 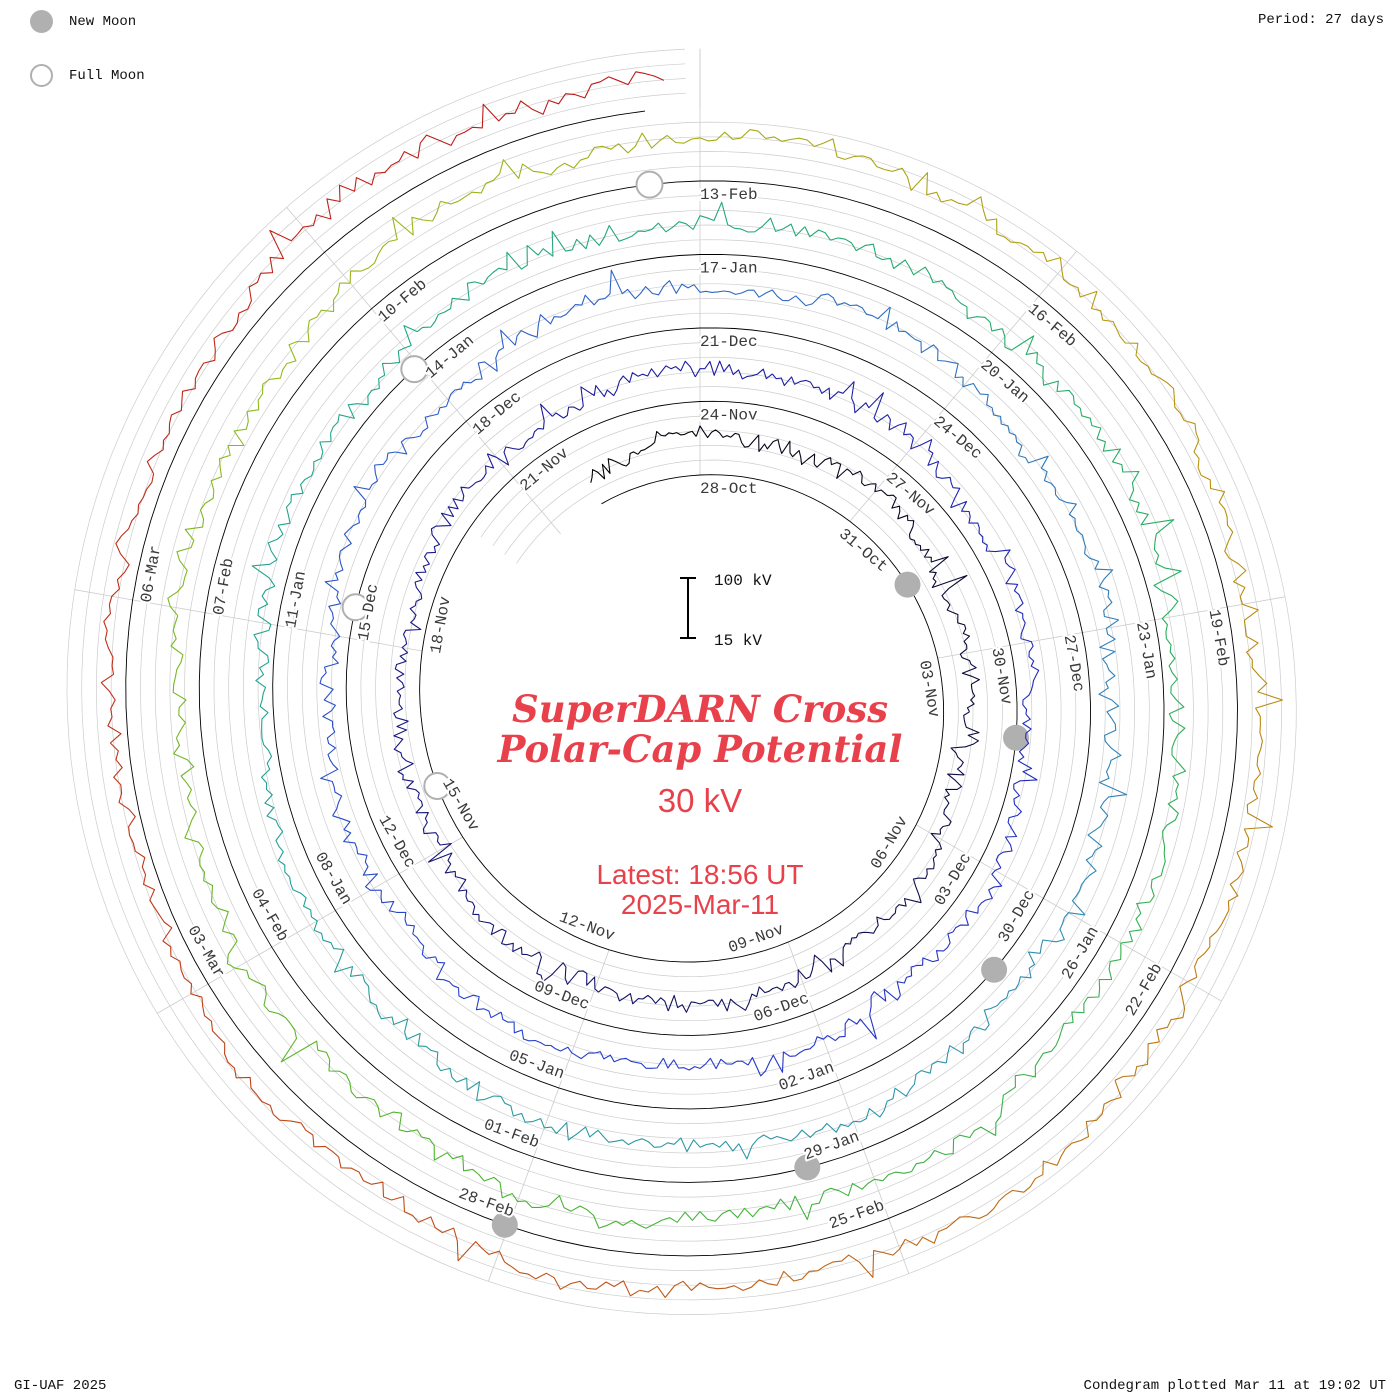 What do you see at coordinates (756, 938) in the screenshot?
I see `spiral-date-label: 09-Nov` at bounding box center [756, 938].